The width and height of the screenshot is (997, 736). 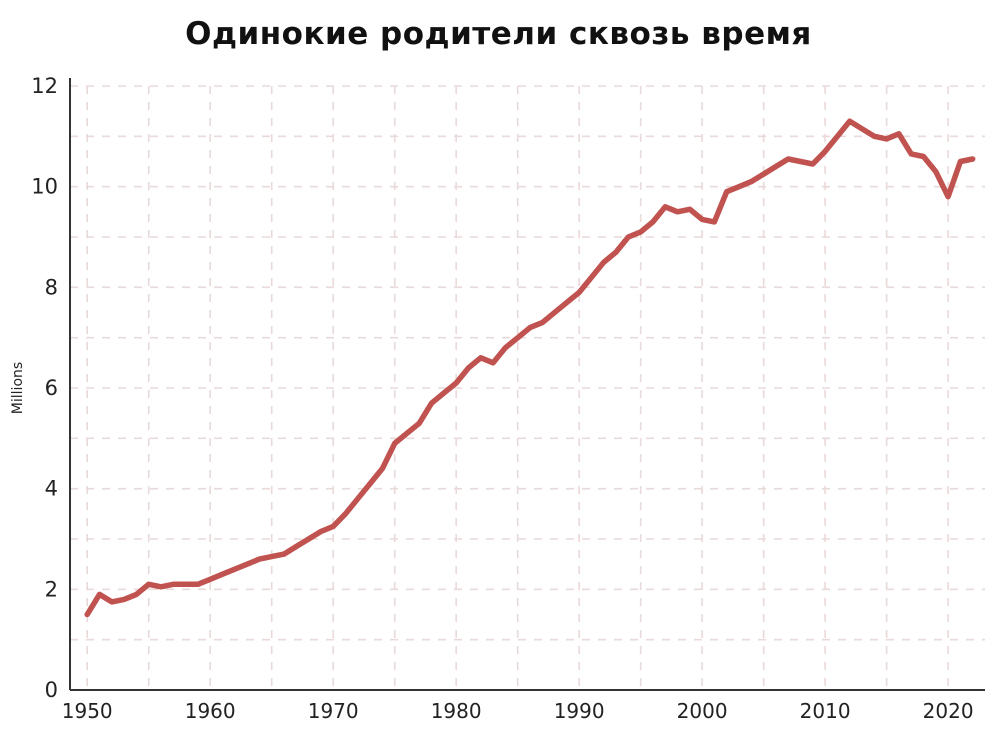 I want to click on chart-title: Одинокие родители сквозь время, so click(x=498, y=34).